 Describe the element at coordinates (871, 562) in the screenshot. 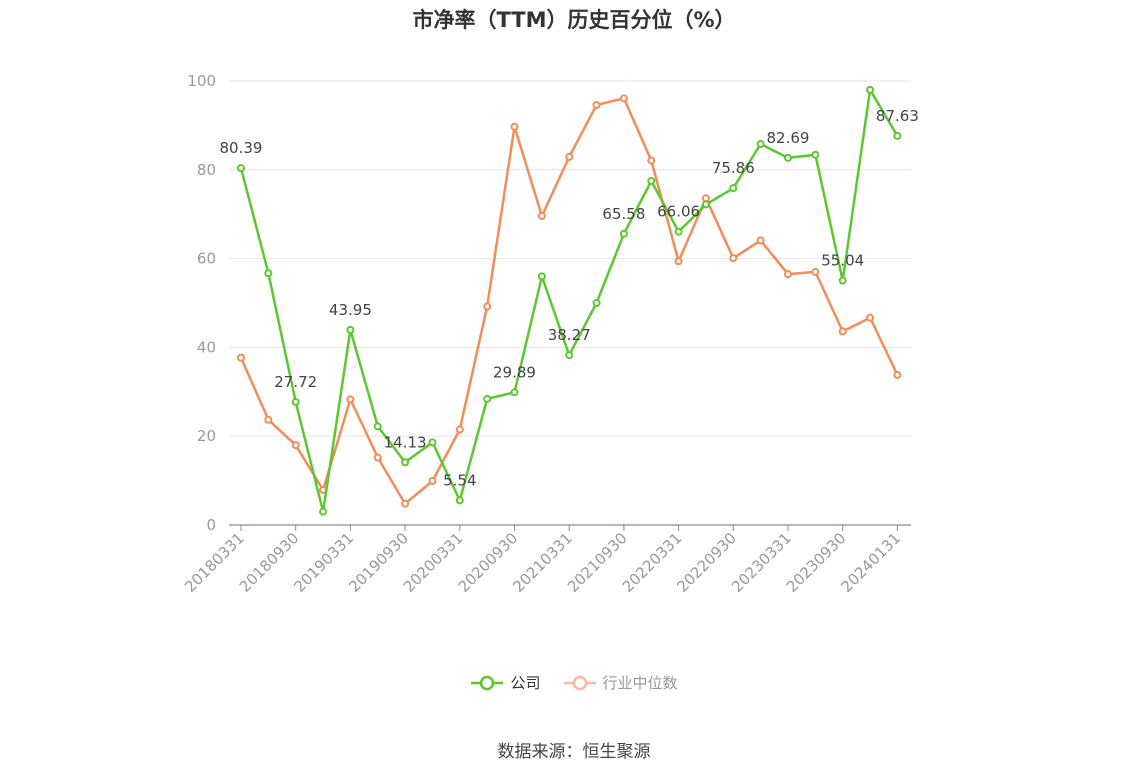

I see `x-tick-label: 20240131` at that location.